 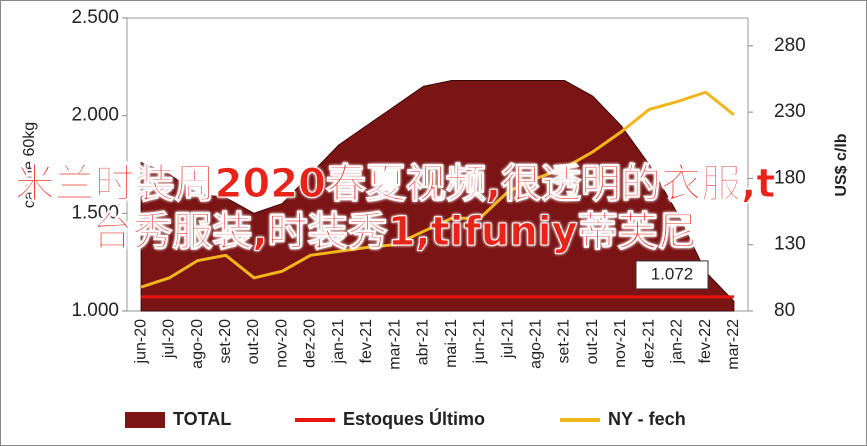 I want to click on annotation-box, so click(x=672, y=275).